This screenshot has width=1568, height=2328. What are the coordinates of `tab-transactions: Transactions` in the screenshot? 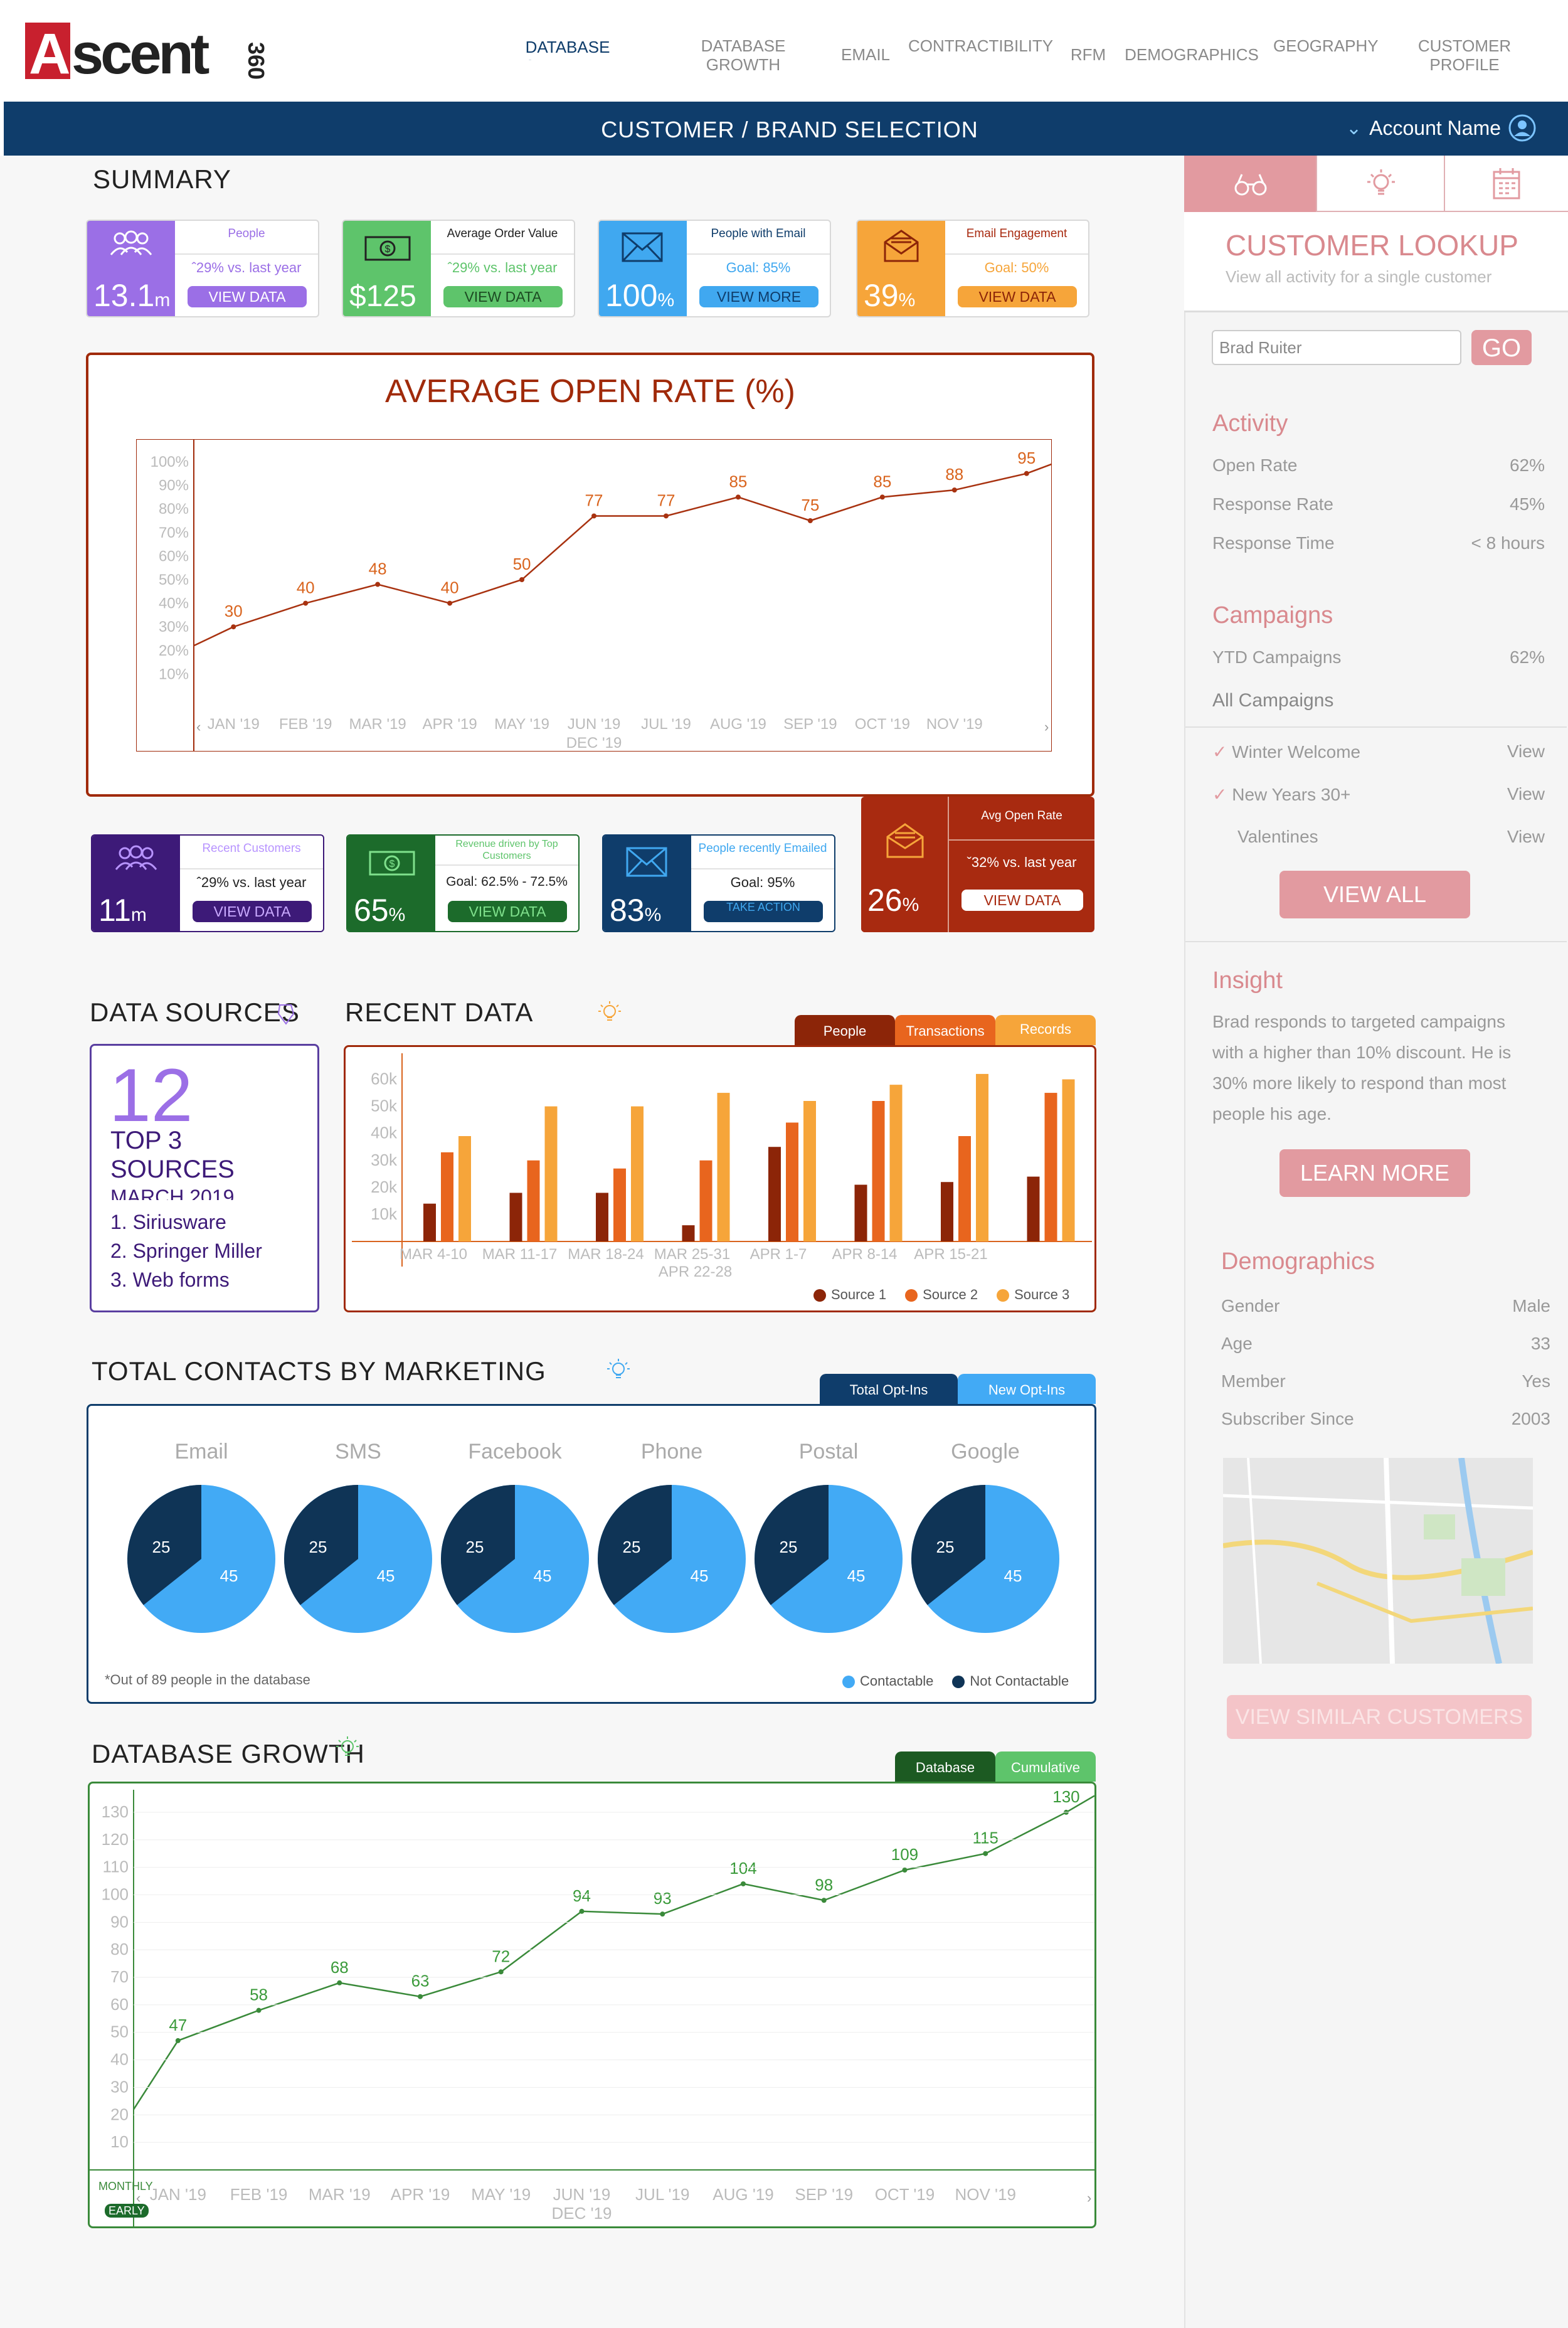 It's located at (945, 1030).